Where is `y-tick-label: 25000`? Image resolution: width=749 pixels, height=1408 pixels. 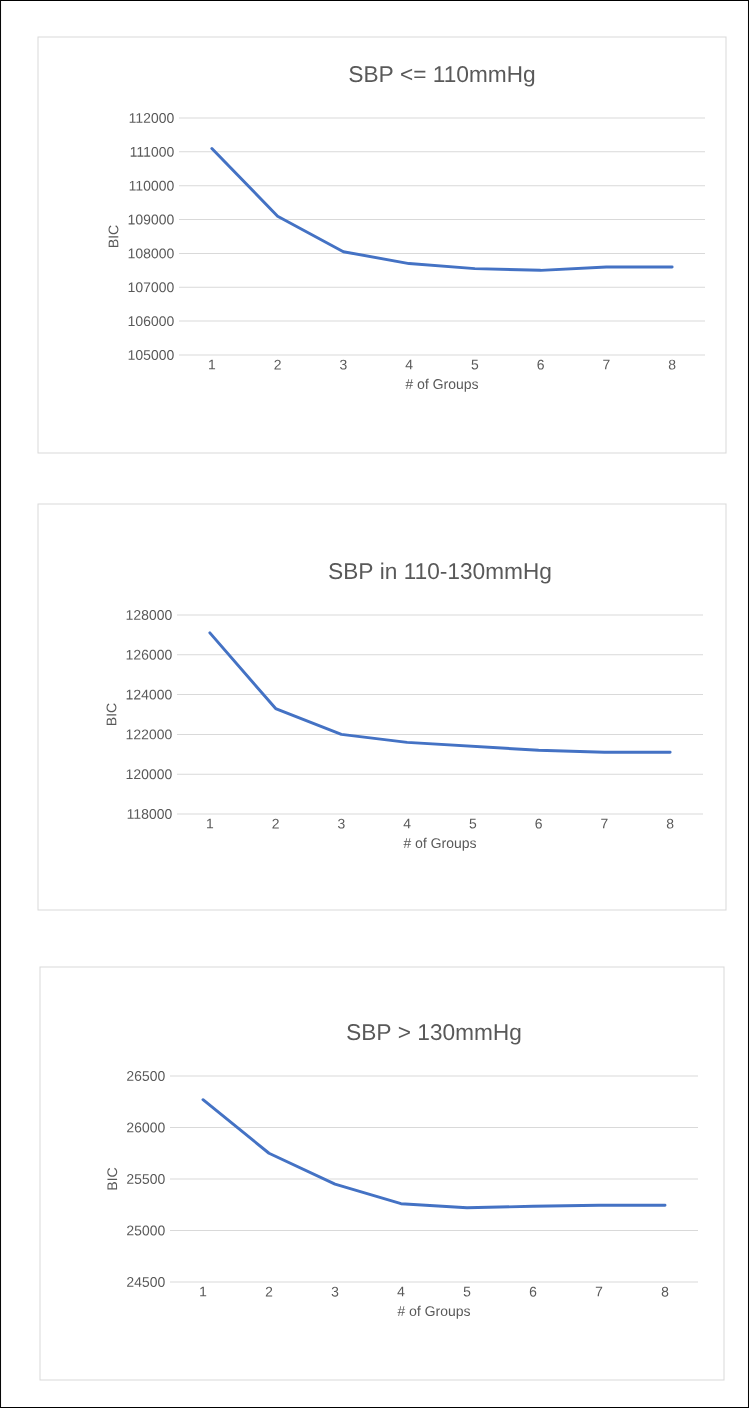
y-tick-label: 25000 is located at coordinates (146, 1230).